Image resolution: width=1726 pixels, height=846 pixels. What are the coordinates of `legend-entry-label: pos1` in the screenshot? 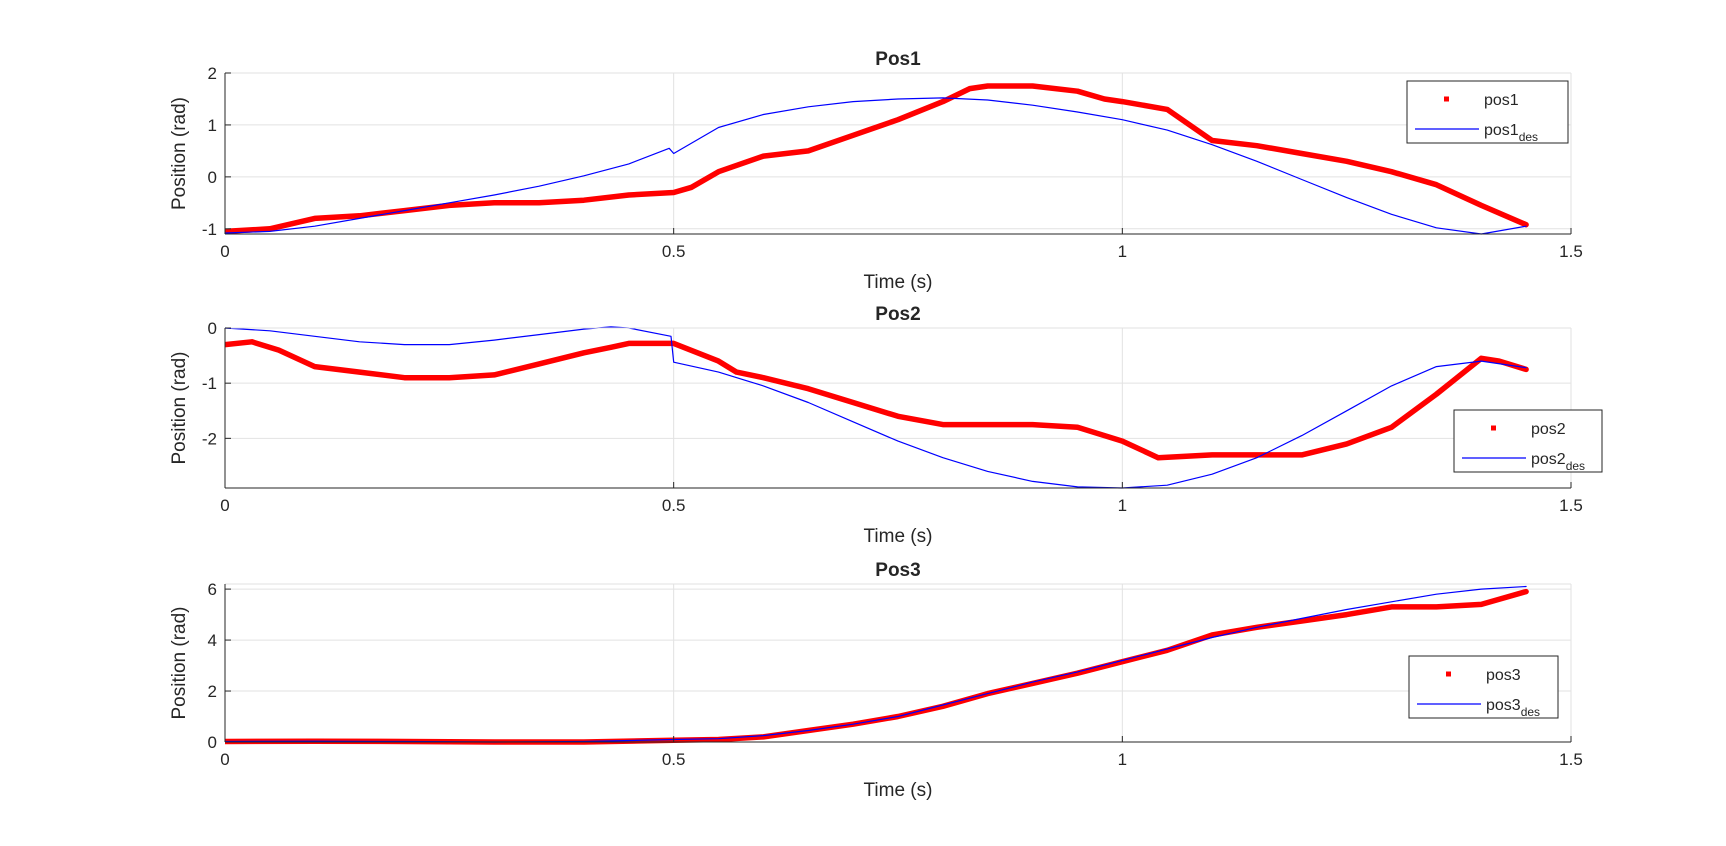 It's located at (1501, 100).